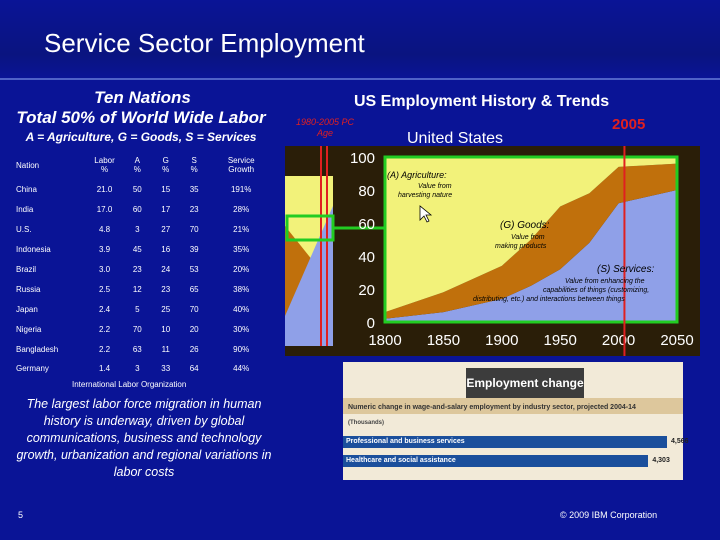 The height and width of the screenshot is (540, 720). I want to click on table-cell: 12, so click(137, 289).